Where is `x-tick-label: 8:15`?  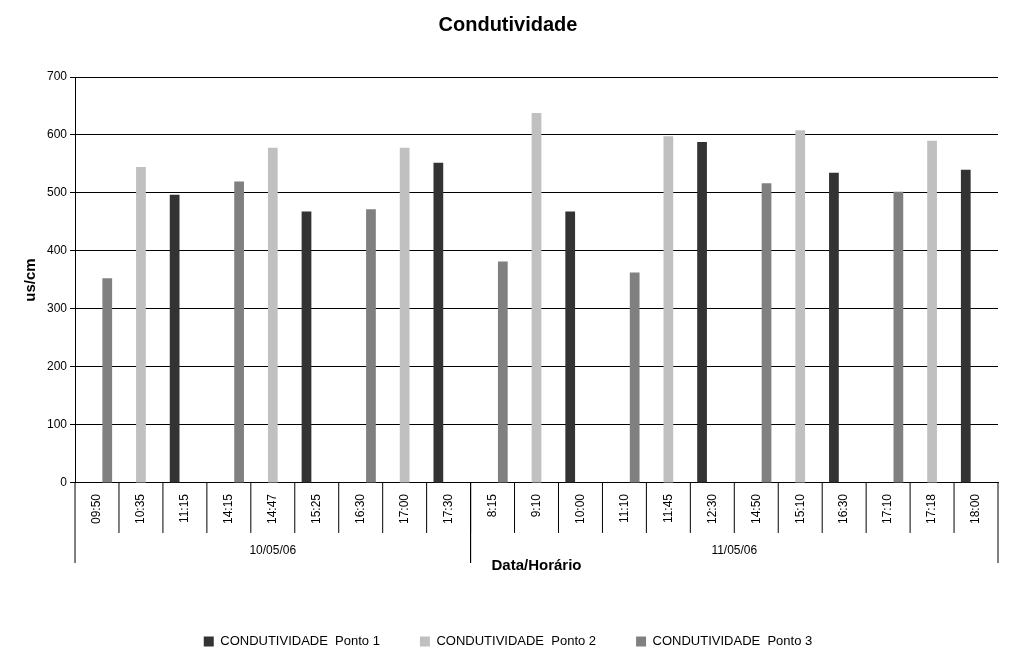 x-tick-label: 8:15 is located at coordinates (491, 505).